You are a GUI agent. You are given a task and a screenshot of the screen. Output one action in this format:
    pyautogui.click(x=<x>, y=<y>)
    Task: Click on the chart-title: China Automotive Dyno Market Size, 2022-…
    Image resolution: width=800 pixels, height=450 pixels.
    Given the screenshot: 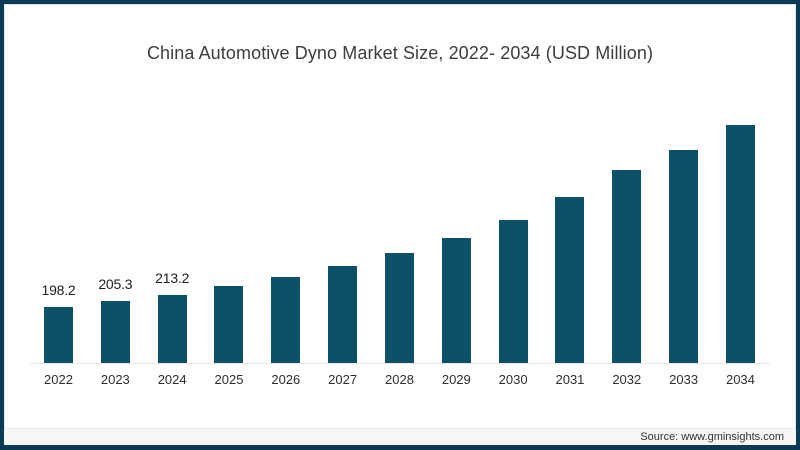 What is the action you would take?
    pyautogui.click(x=400, y=53)
    